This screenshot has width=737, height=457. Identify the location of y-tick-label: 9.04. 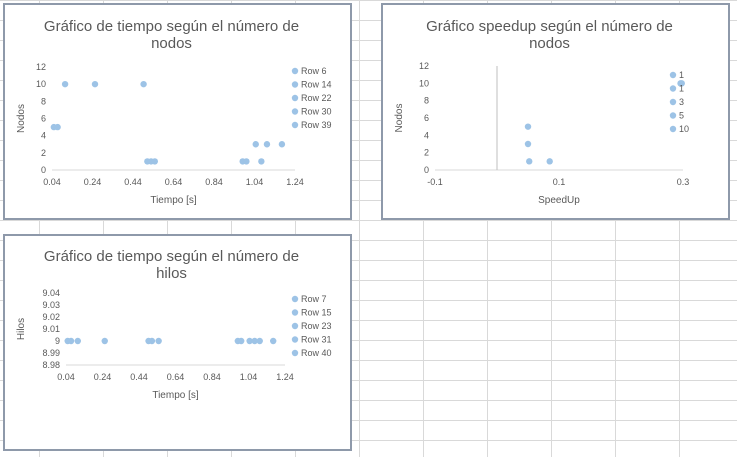
(51, 293).